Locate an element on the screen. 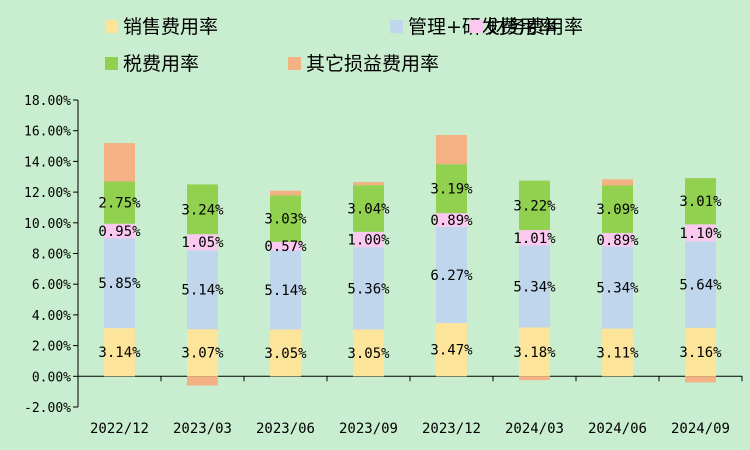  data-label: 3.03% is located at coordinates (285, 220).